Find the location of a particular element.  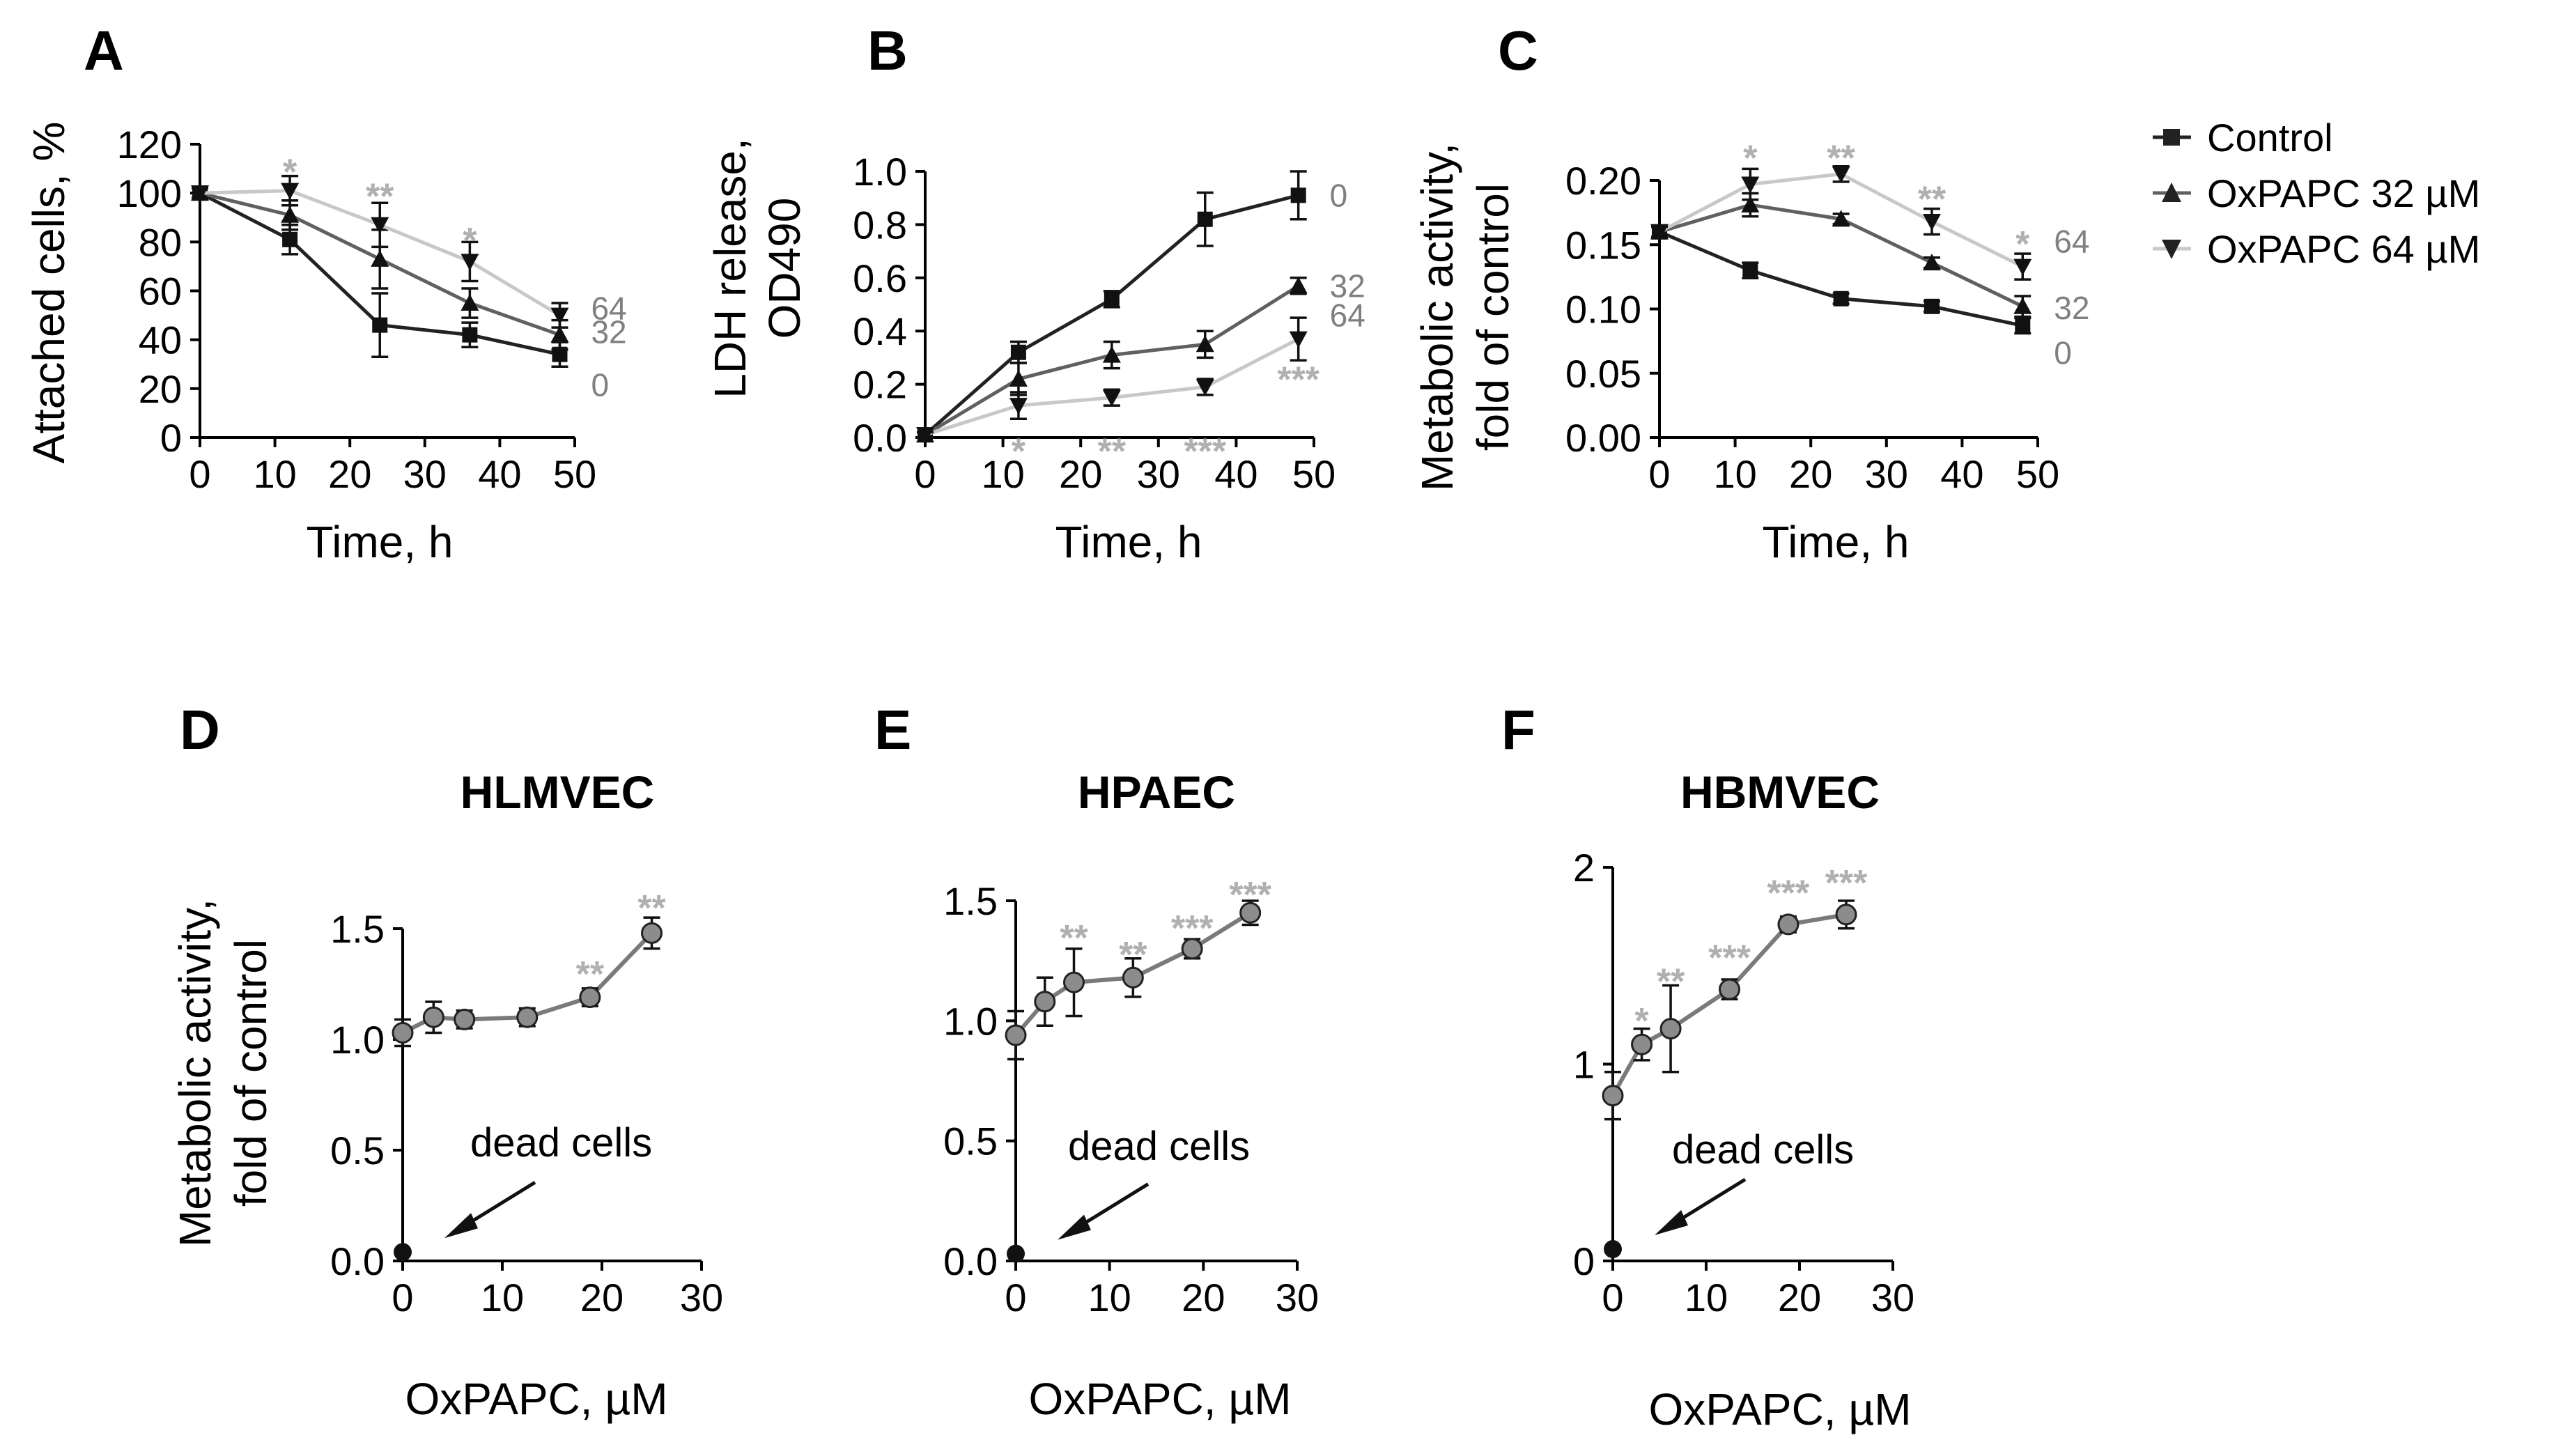

panel-e-plot: 0 10 20 300.00.51.01.5** ******** is located at coordinates (1131, 1097).